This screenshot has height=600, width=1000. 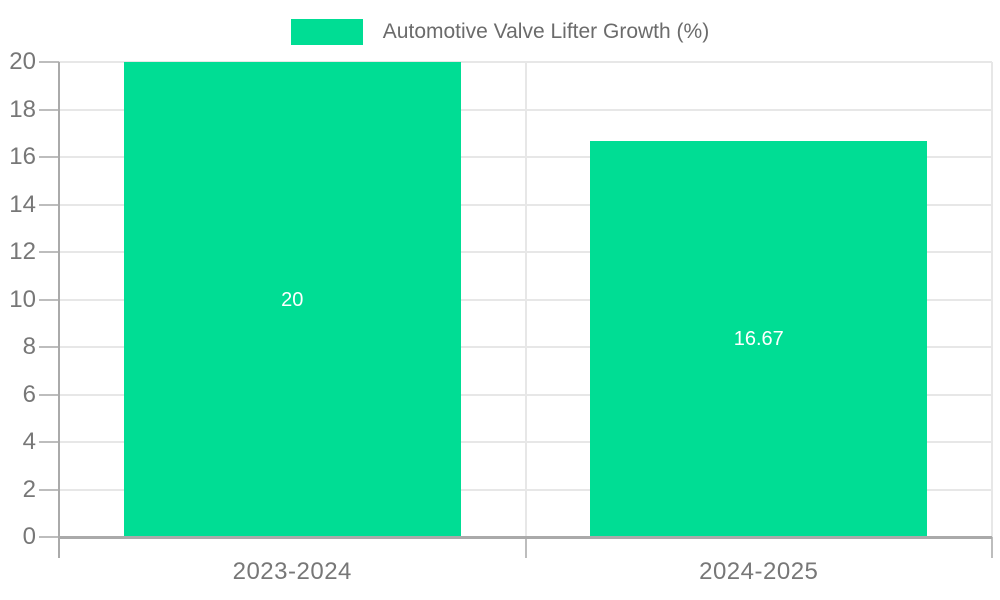 What do you see at coordinates (29, 536) in the screenshot?
I see `y-tick-label: 0` at bounding box center [29, 536].